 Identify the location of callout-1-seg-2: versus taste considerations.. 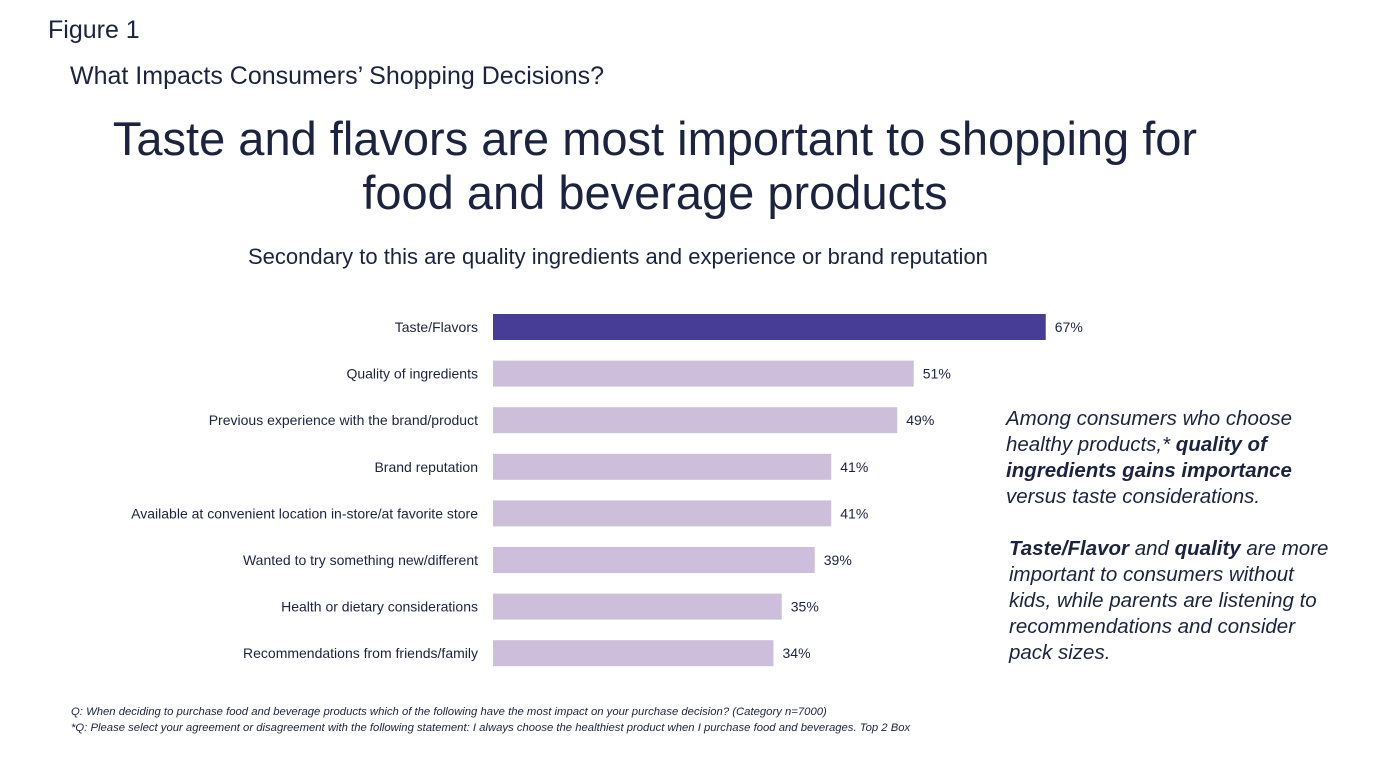
(1133, 496).